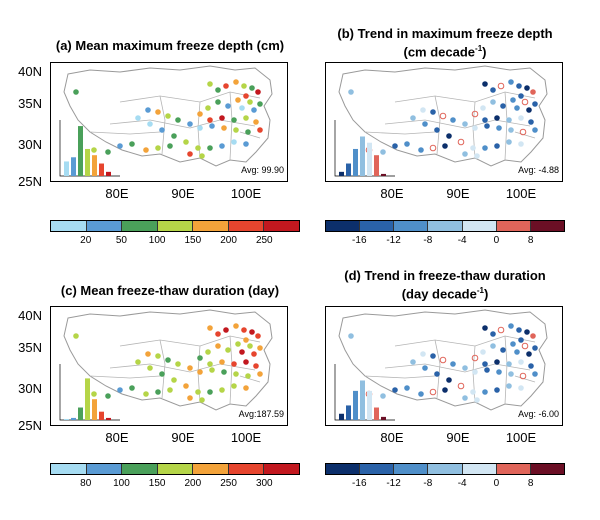  Describe the element at coordinates (538, 170) in the screenshot. I see `panel-b-avg: Avg: -4.88` at that location.